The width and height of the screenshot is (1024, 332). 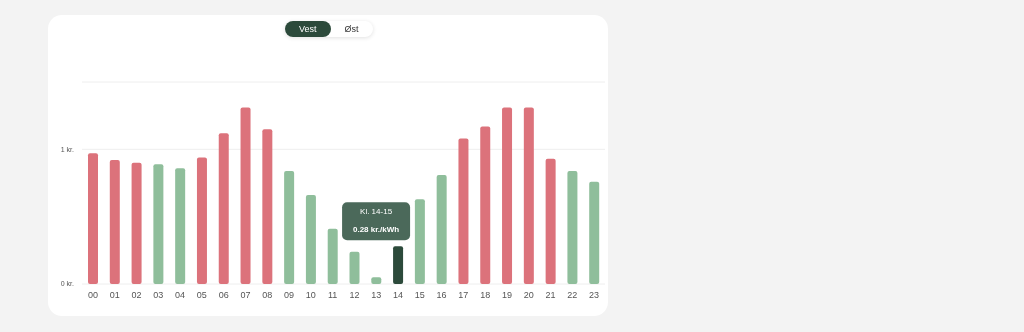 I want to click on x-tick-label: 02, so click(x=136, y=295).